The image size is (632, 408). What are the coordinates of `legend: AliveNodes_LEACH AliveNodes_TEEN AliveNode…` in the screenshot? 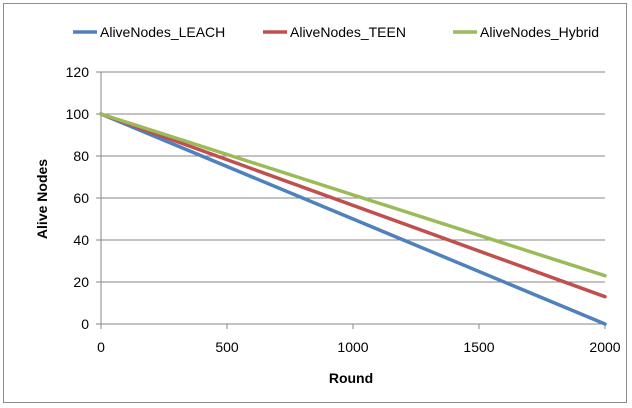 It's located at (336, 32).